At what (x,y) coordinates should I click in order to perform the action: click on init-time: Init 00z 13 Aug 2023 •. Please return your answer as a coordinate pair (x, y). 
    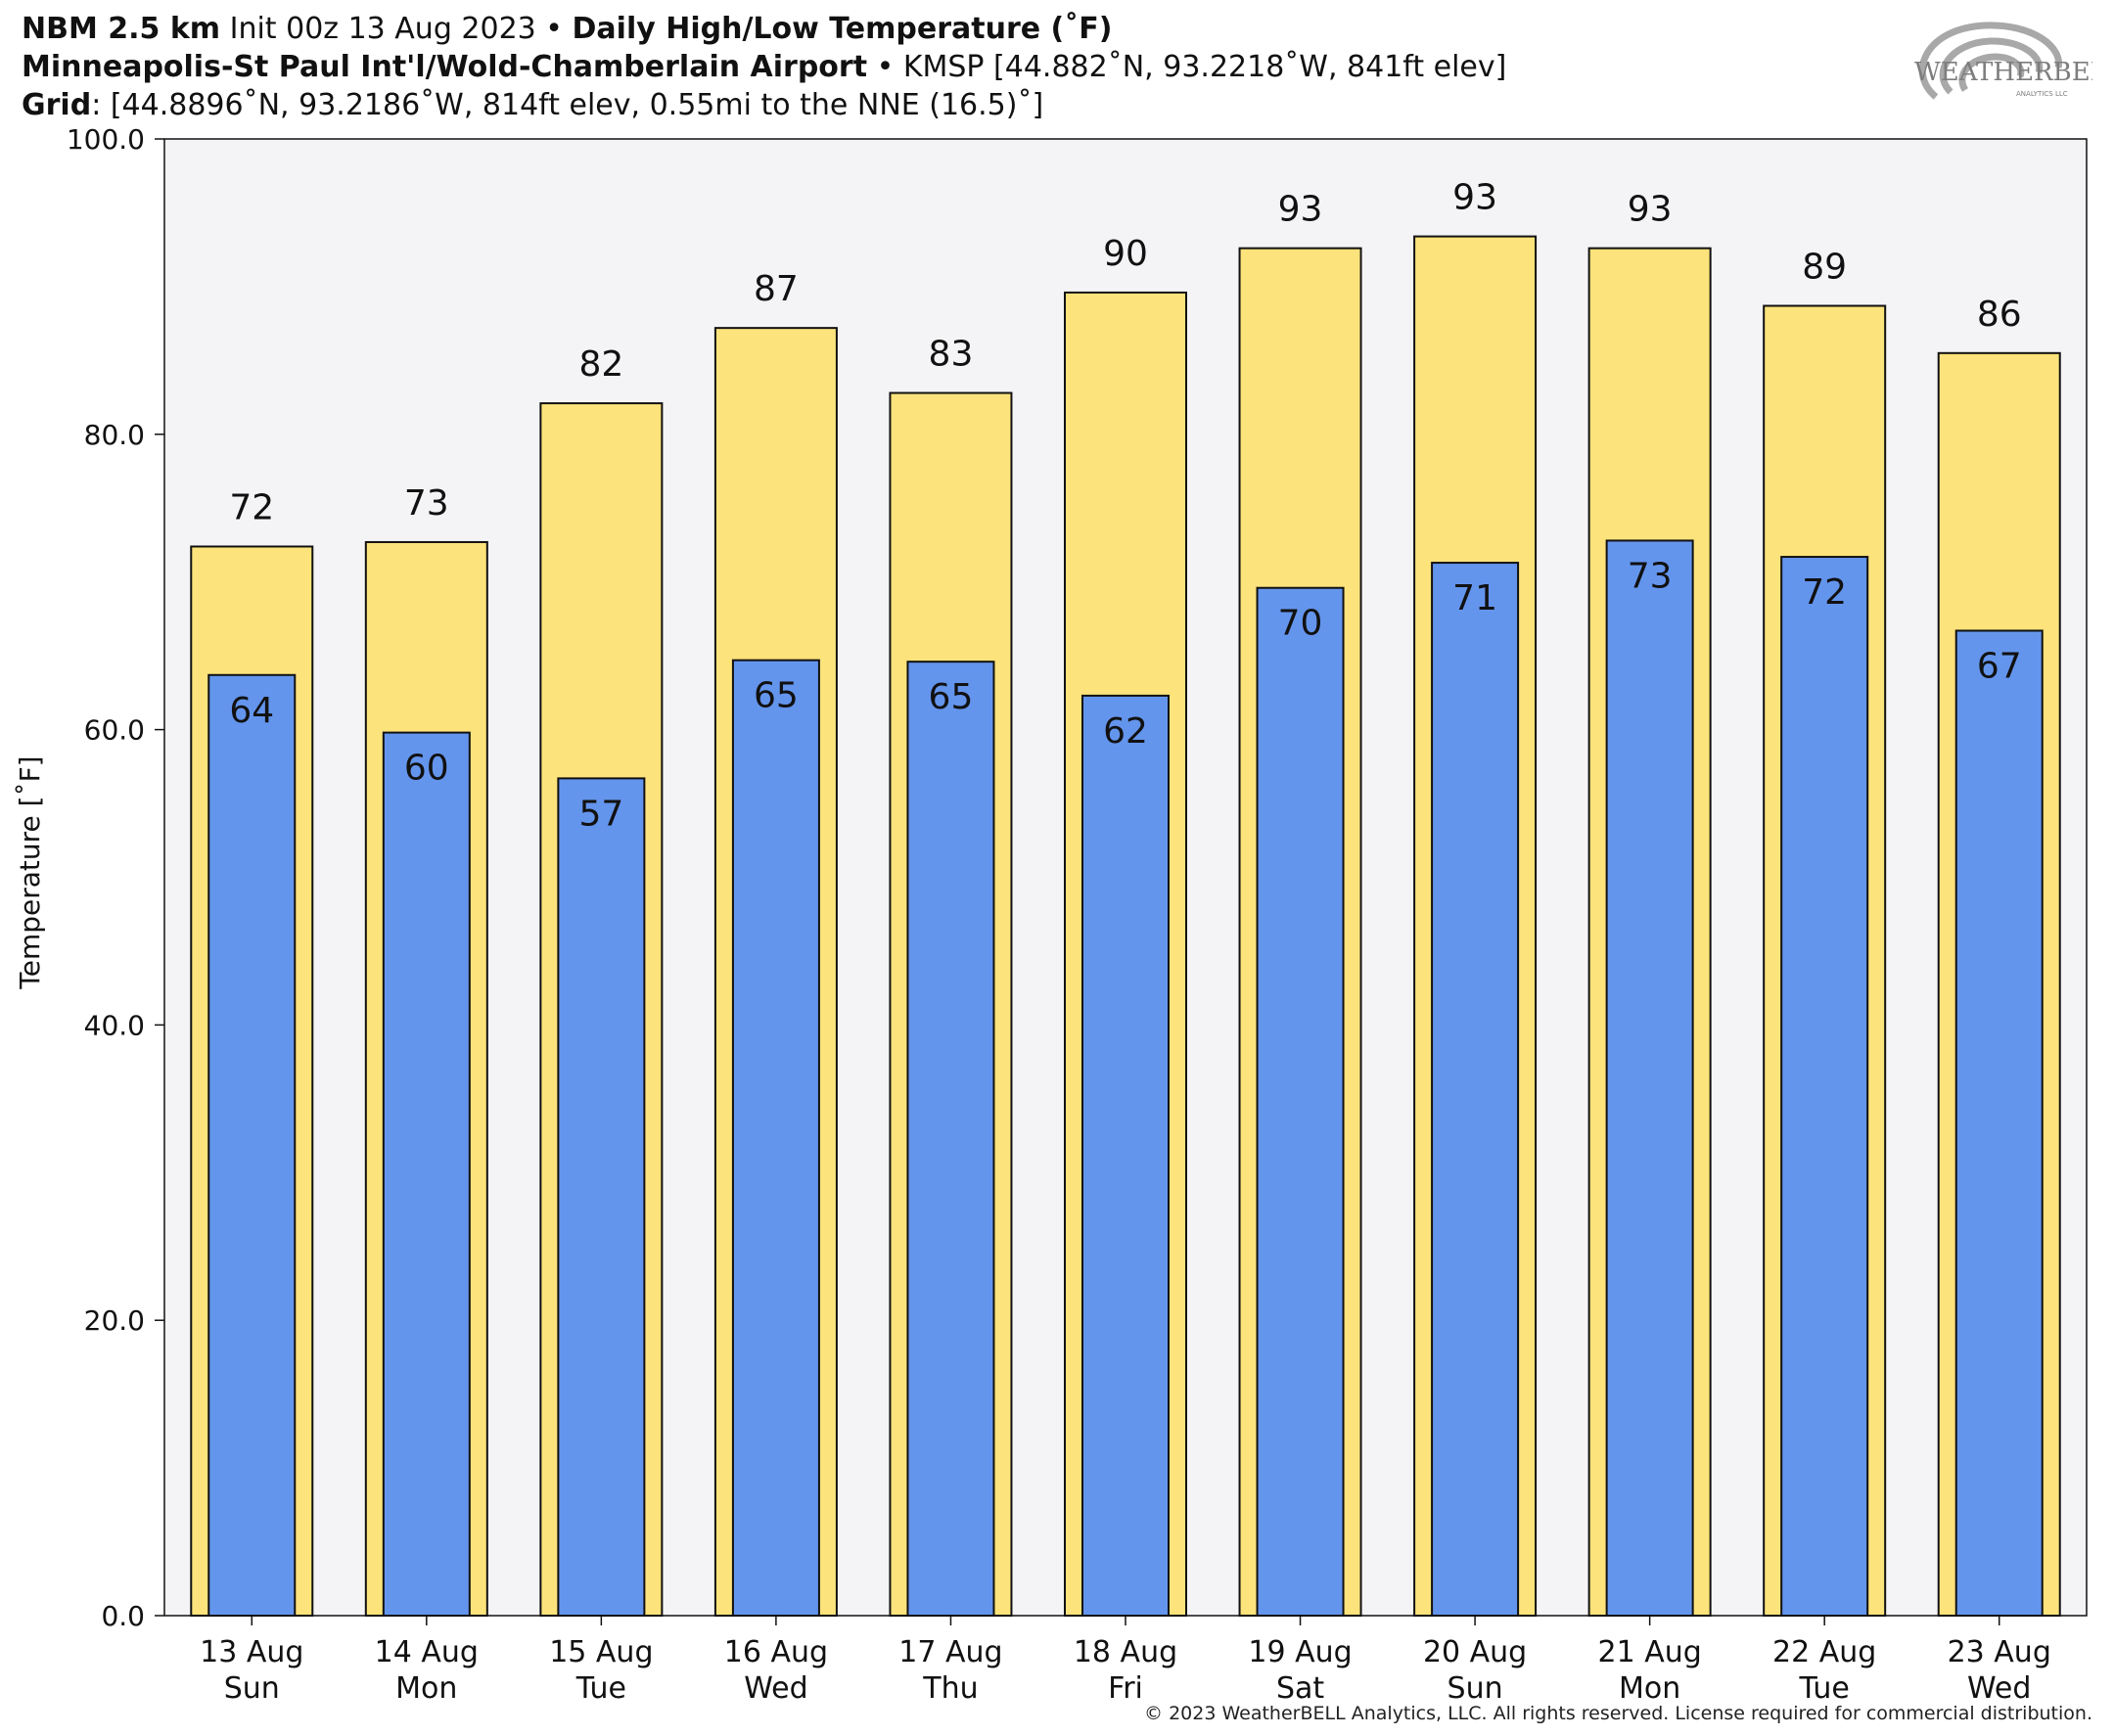
    Looking at the image, I should click on (397, 29).